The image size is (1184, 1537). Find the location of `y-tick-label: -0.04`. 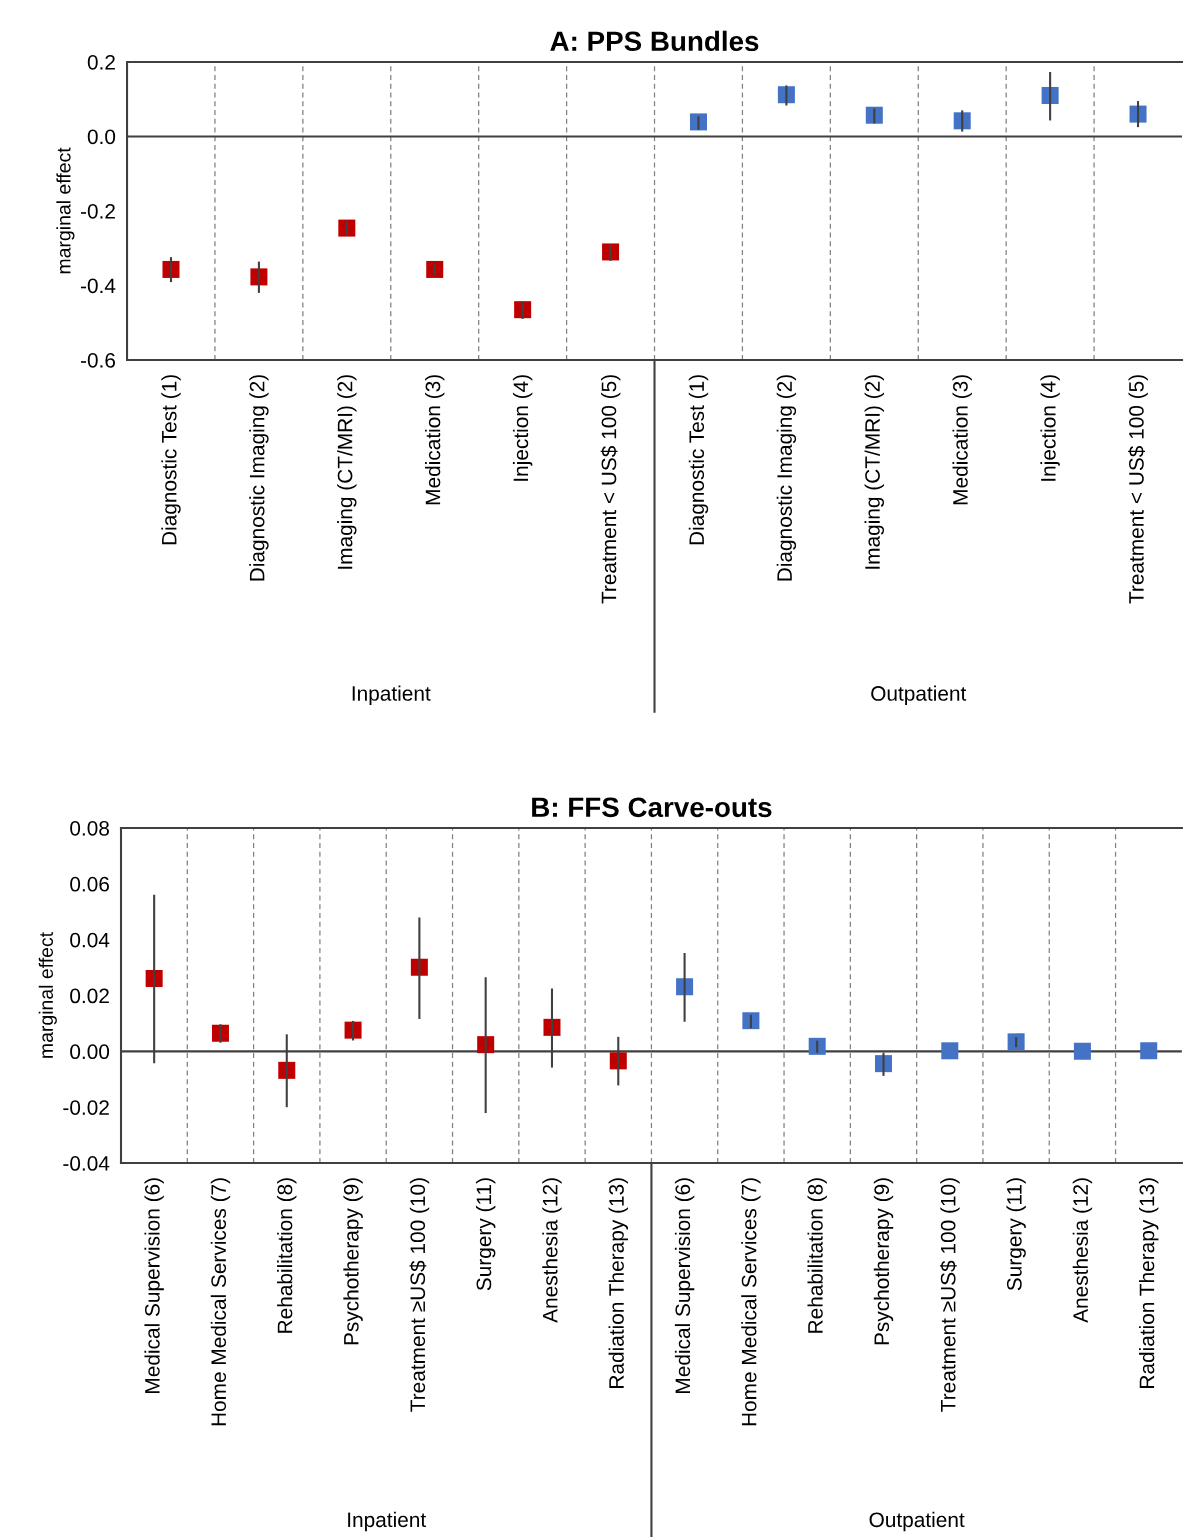

y-tick-label: -0.04 is located at coordinates (86, 1163).